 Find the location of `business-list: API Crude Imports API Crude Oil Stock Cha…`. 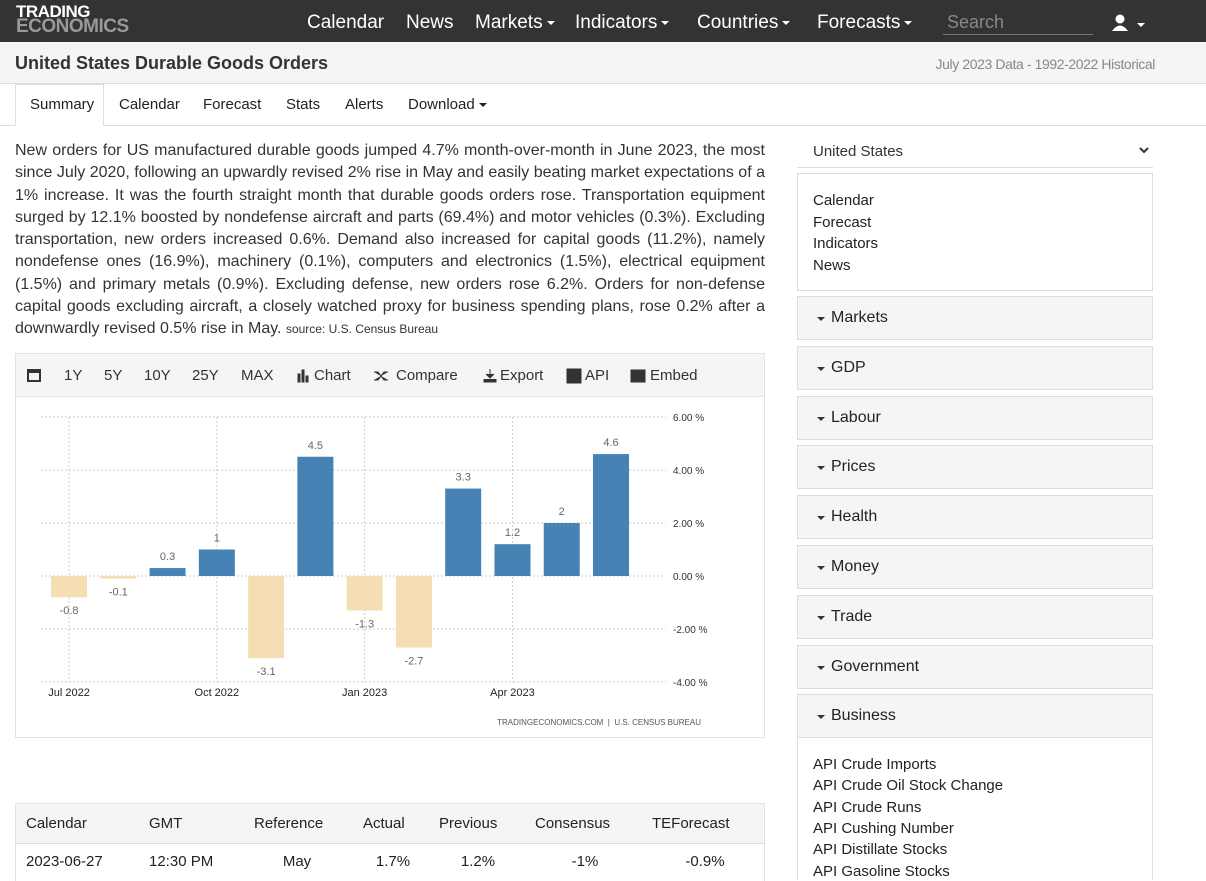

business-list: API Crude Imports API Crude Oil Stock Cha… is located at coordinates (975, 809).